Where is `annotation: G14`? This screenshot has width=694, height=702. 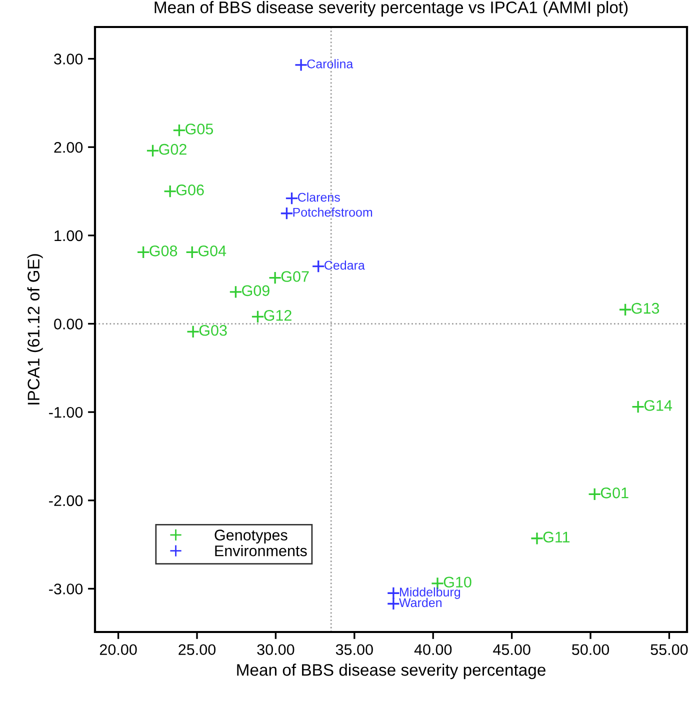 annotation: G14 is located at coordinates (658, 405).